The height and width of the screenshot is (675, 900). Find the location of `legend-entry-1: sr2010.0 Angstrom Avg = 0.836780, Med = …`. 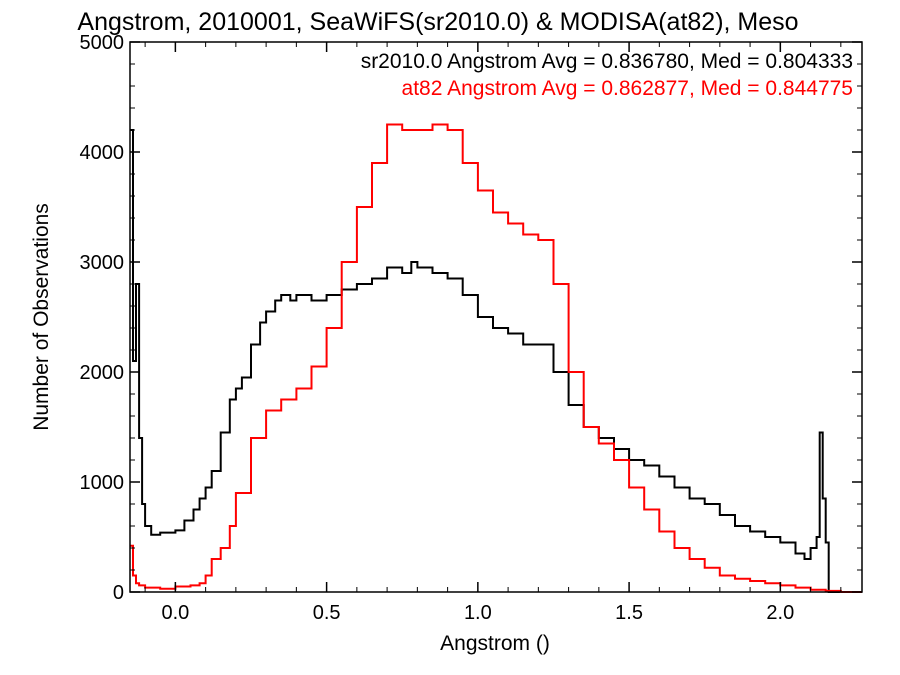

legend-entry-1: sr2010.0 Angstrom Avg = 0.836780, Med = … is located at coordinates (607, 61).